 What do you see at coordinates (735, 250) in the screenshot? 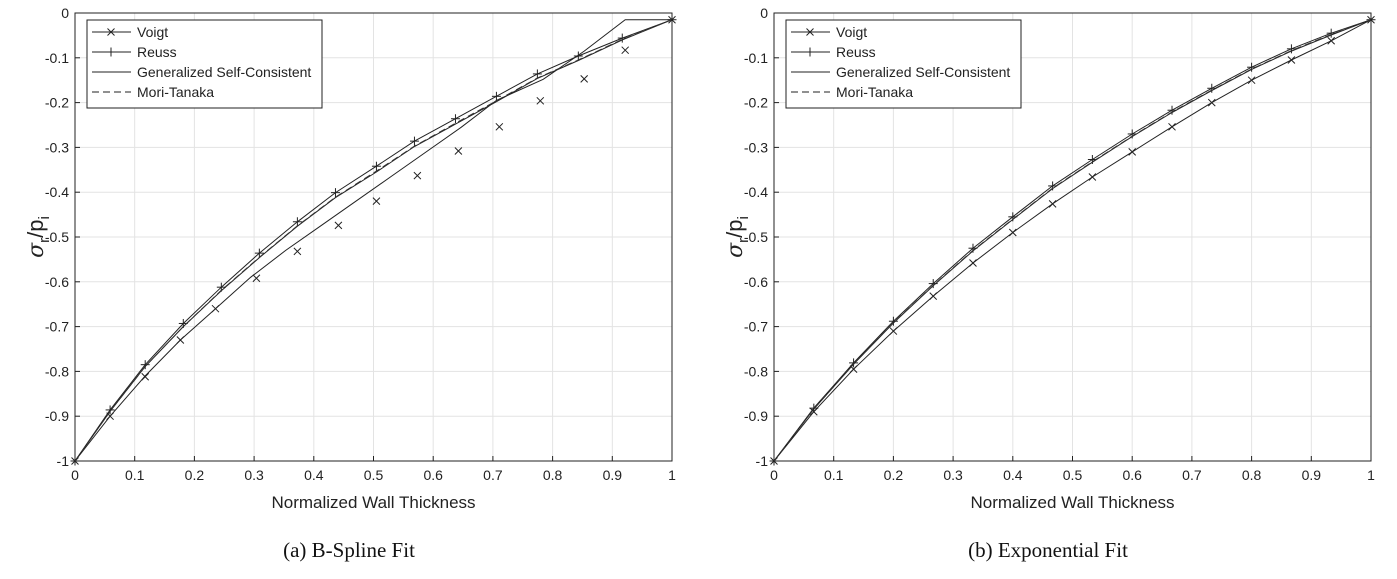
I see `y-label-sigma: σ` at bounding box center [735, 250].